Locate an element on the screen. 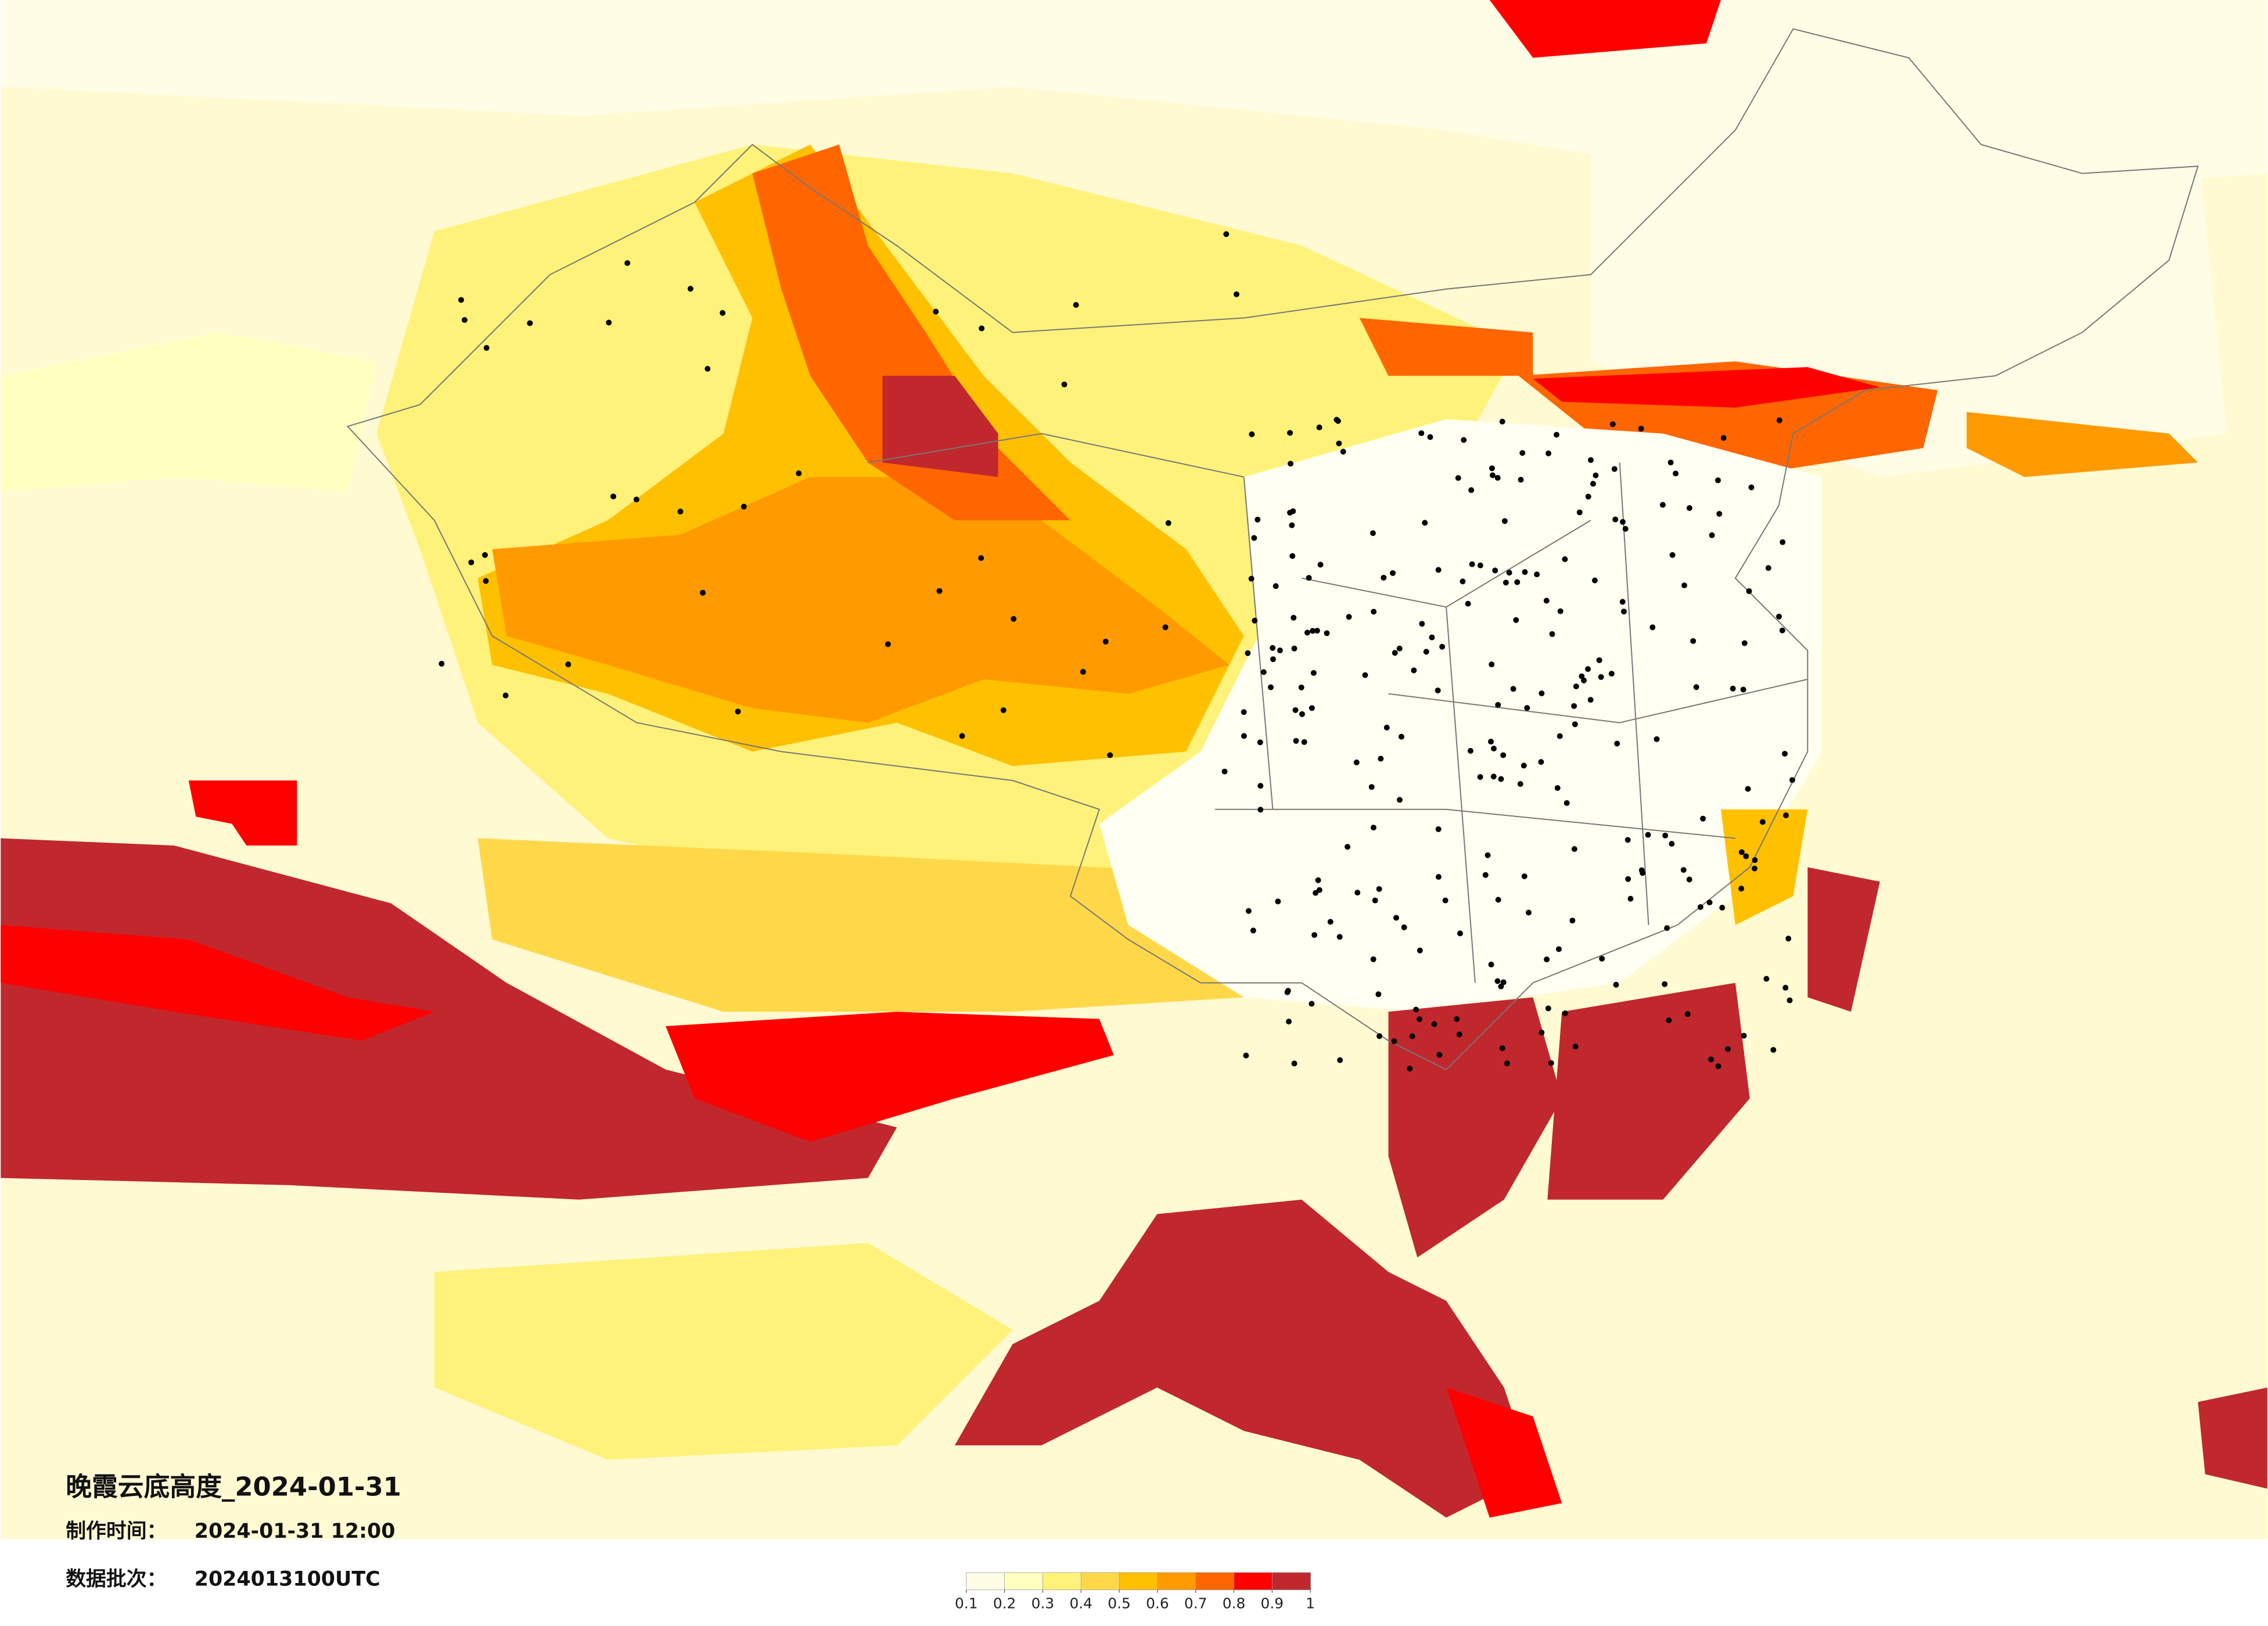 The height and width of the screenshot is (1626, 2268). legend-tick-label: 0.1 is located at coordinates (966, 1603).